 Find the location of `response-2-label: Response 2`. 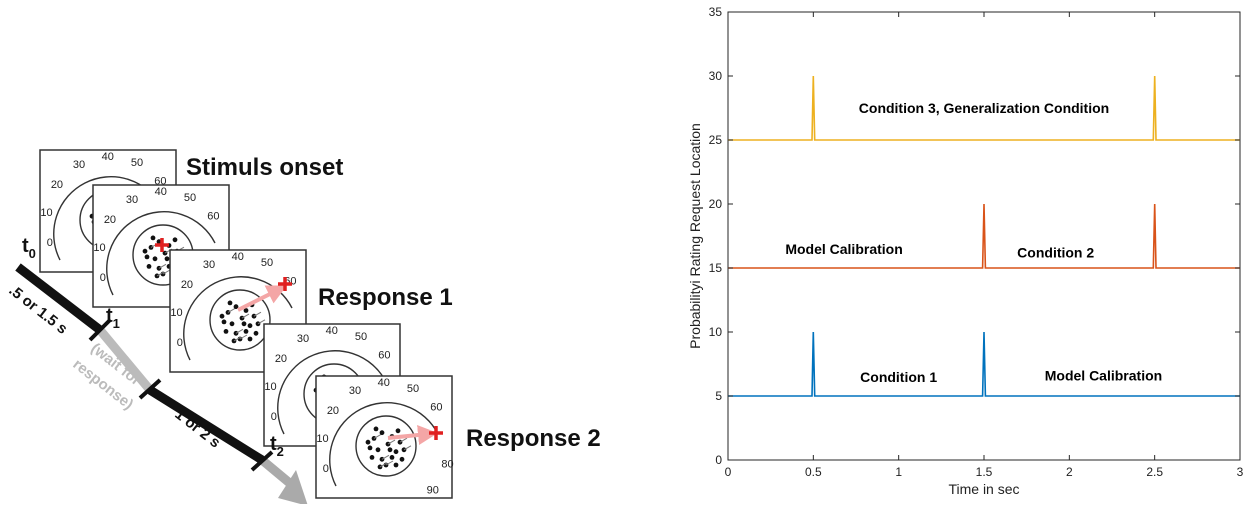

response-2-label: Response 2 is located at coordinates (533, 438).